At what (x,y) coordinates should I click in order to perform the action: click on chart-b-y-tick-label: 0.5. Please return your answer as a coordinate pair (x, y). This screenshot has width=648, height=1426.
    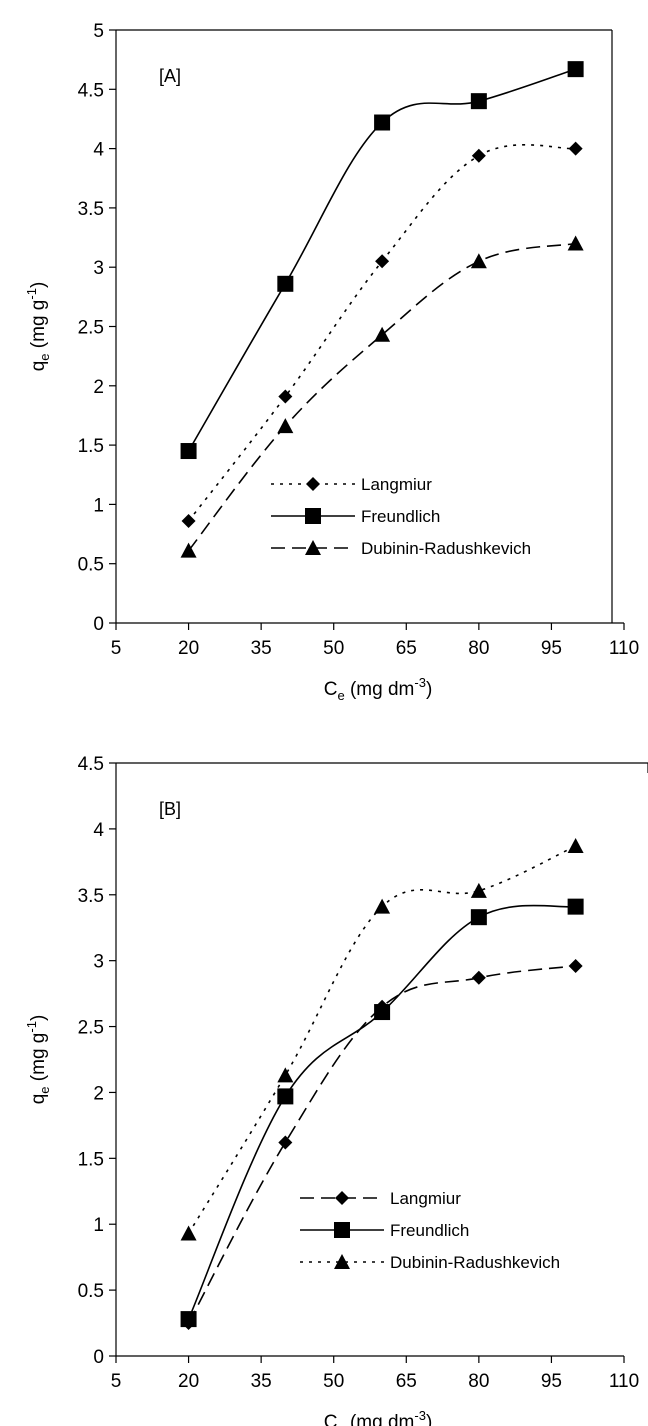
    Looking at the image, I should click on (91, 1291).